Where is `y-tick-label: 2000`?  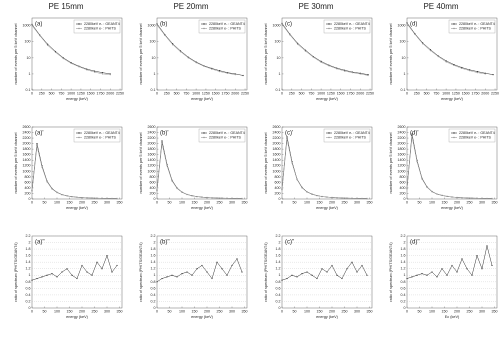
y-tick-label: 2000 is located at coordinates (402, 144).